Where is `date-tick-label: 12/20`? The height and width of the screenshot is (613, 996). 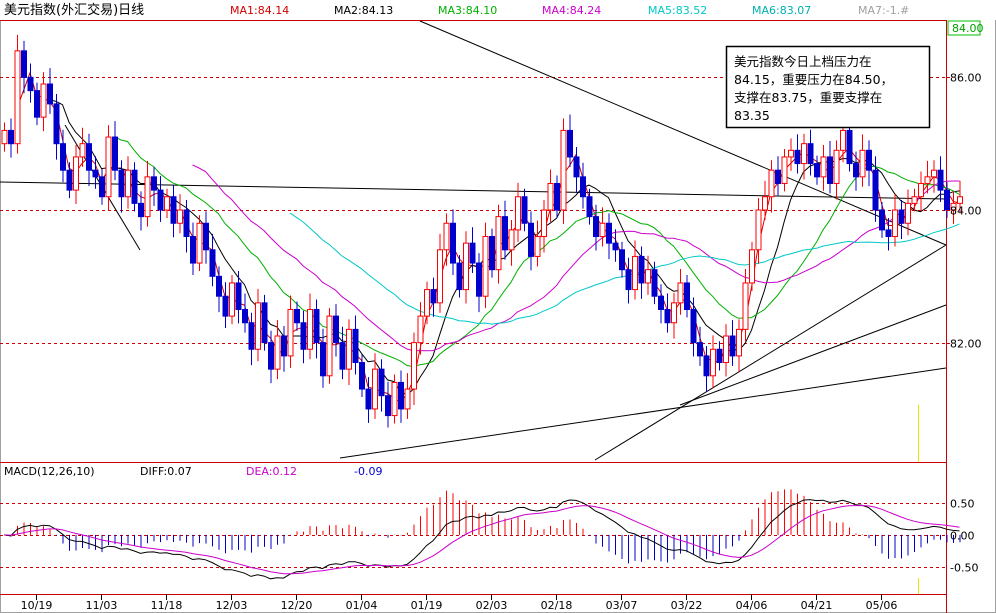 date-tick-label: 12/20 is located at coordinates (297, 605).